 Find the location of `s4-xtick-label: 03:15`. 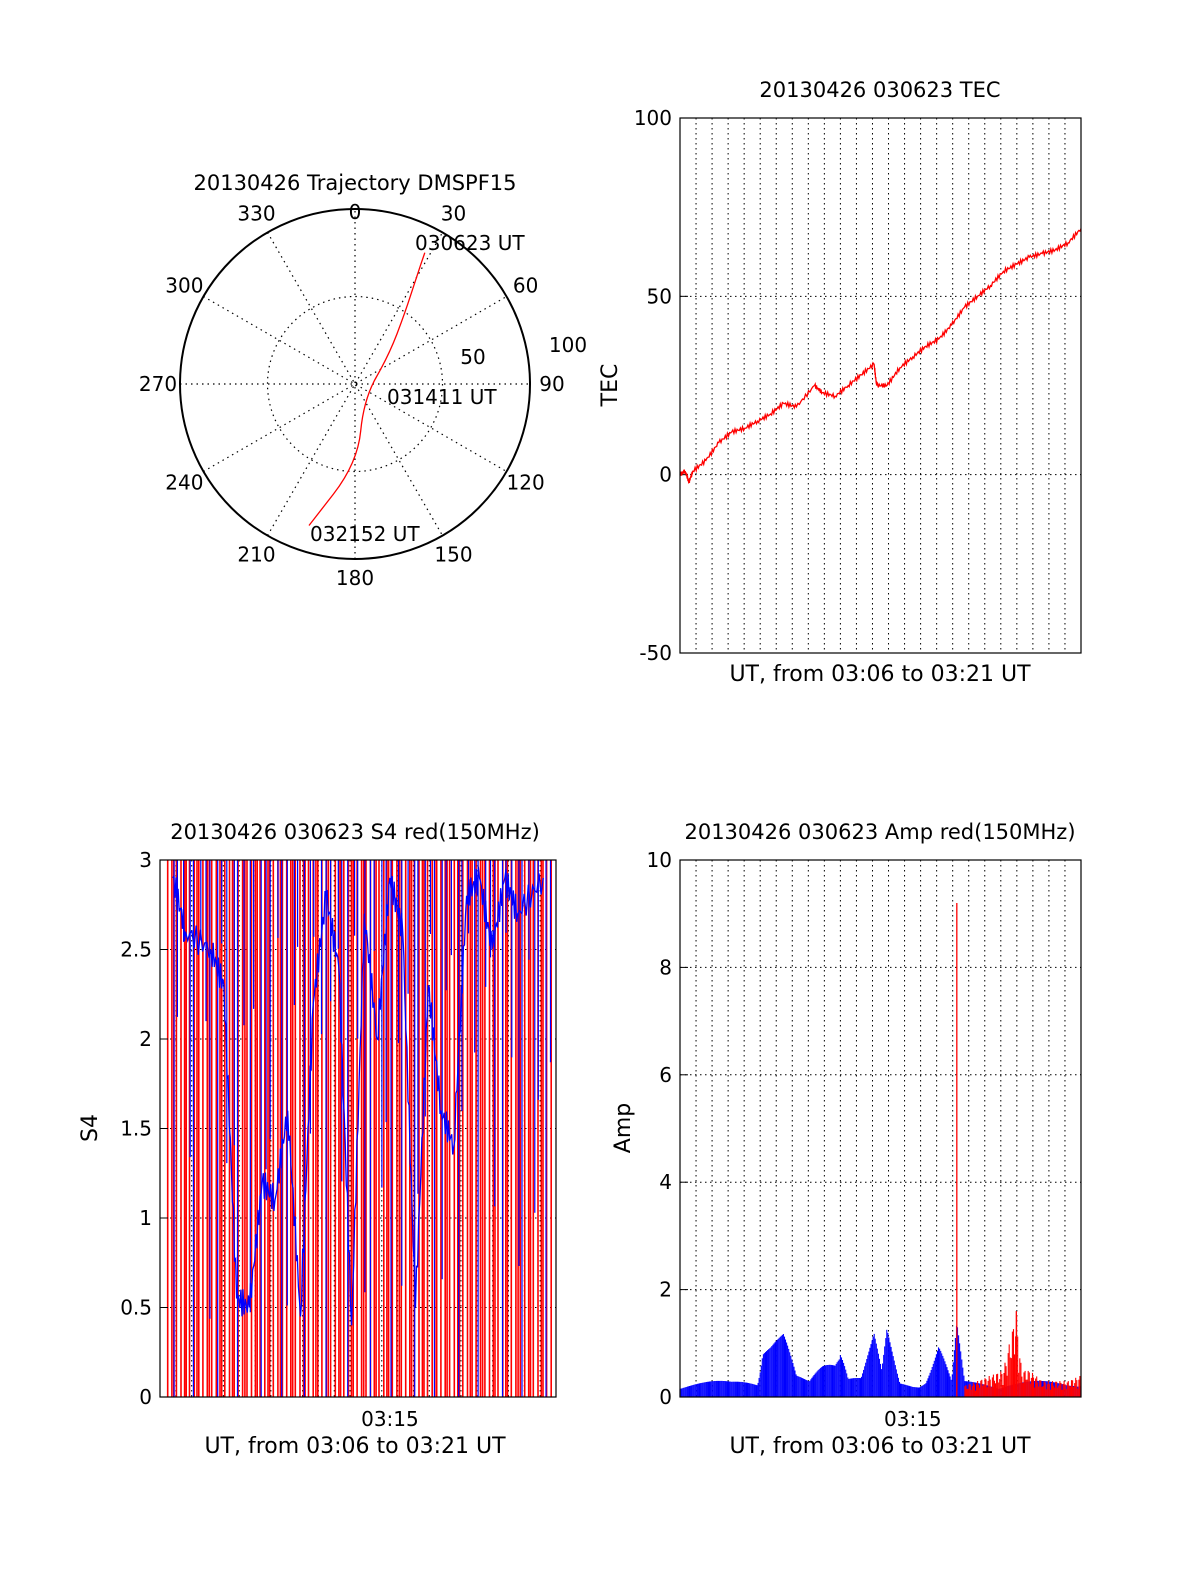

s4-xtick-label: 03:15 is located at coordinates (390, 1419).